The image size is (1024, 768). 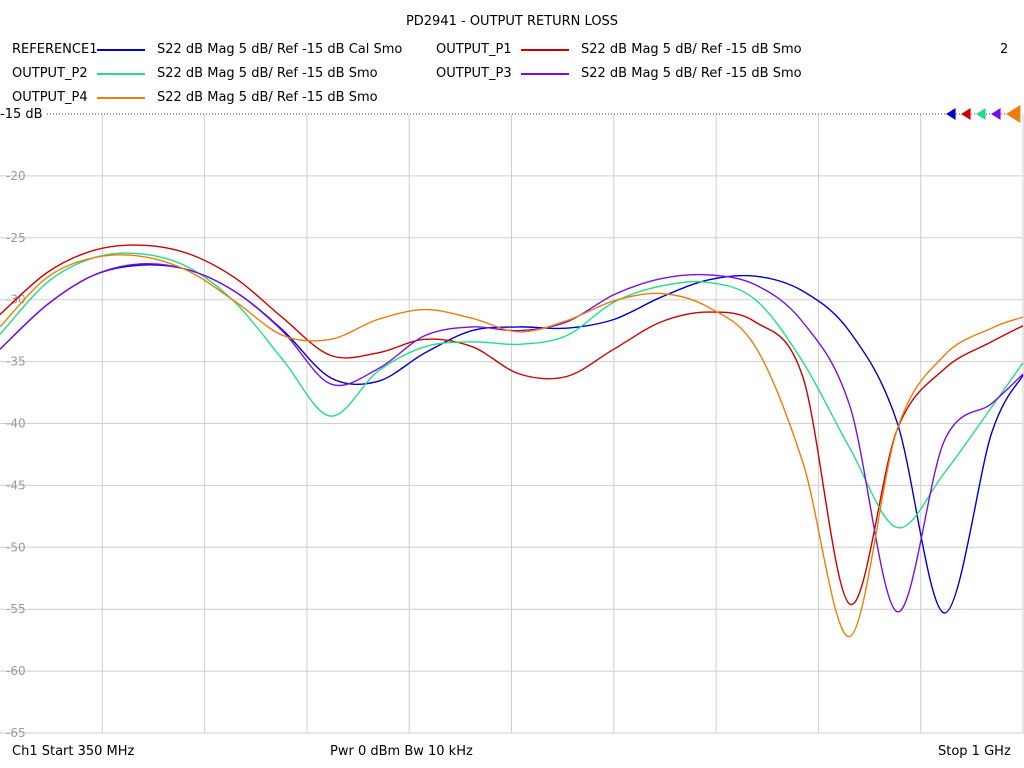 I want to click on ref-marker-output-p1, so click(x=966, y=114).